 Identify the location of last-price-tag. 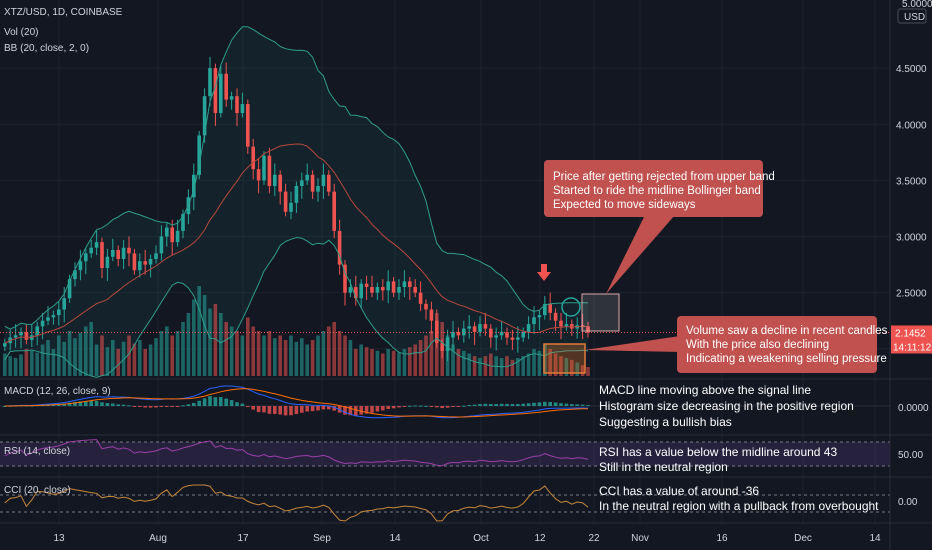
(911, 332).